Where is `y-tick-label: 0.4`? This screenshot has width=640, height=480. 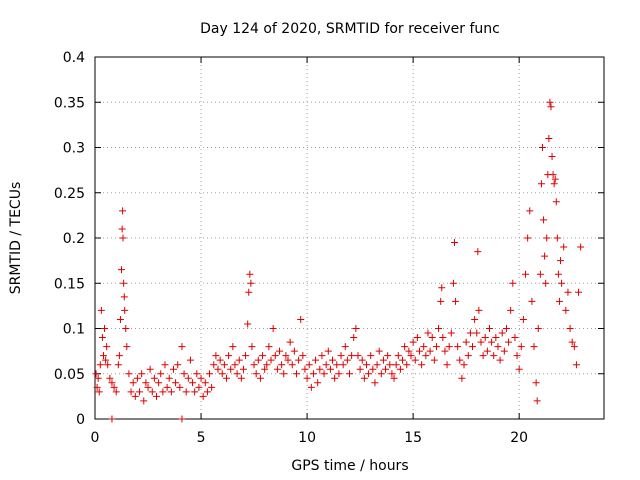
y-tick-label: 0.4 is located at coordinates (74, 58).